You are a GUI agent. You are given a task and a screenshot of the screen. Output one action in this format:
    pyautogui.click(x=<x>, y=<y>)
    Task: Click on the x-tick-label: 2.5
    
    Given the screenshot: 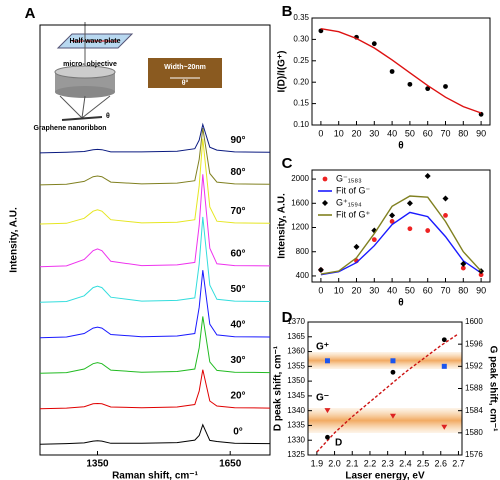 What is the action you would take?
    pyautogui.click(x=423, y=463)
    